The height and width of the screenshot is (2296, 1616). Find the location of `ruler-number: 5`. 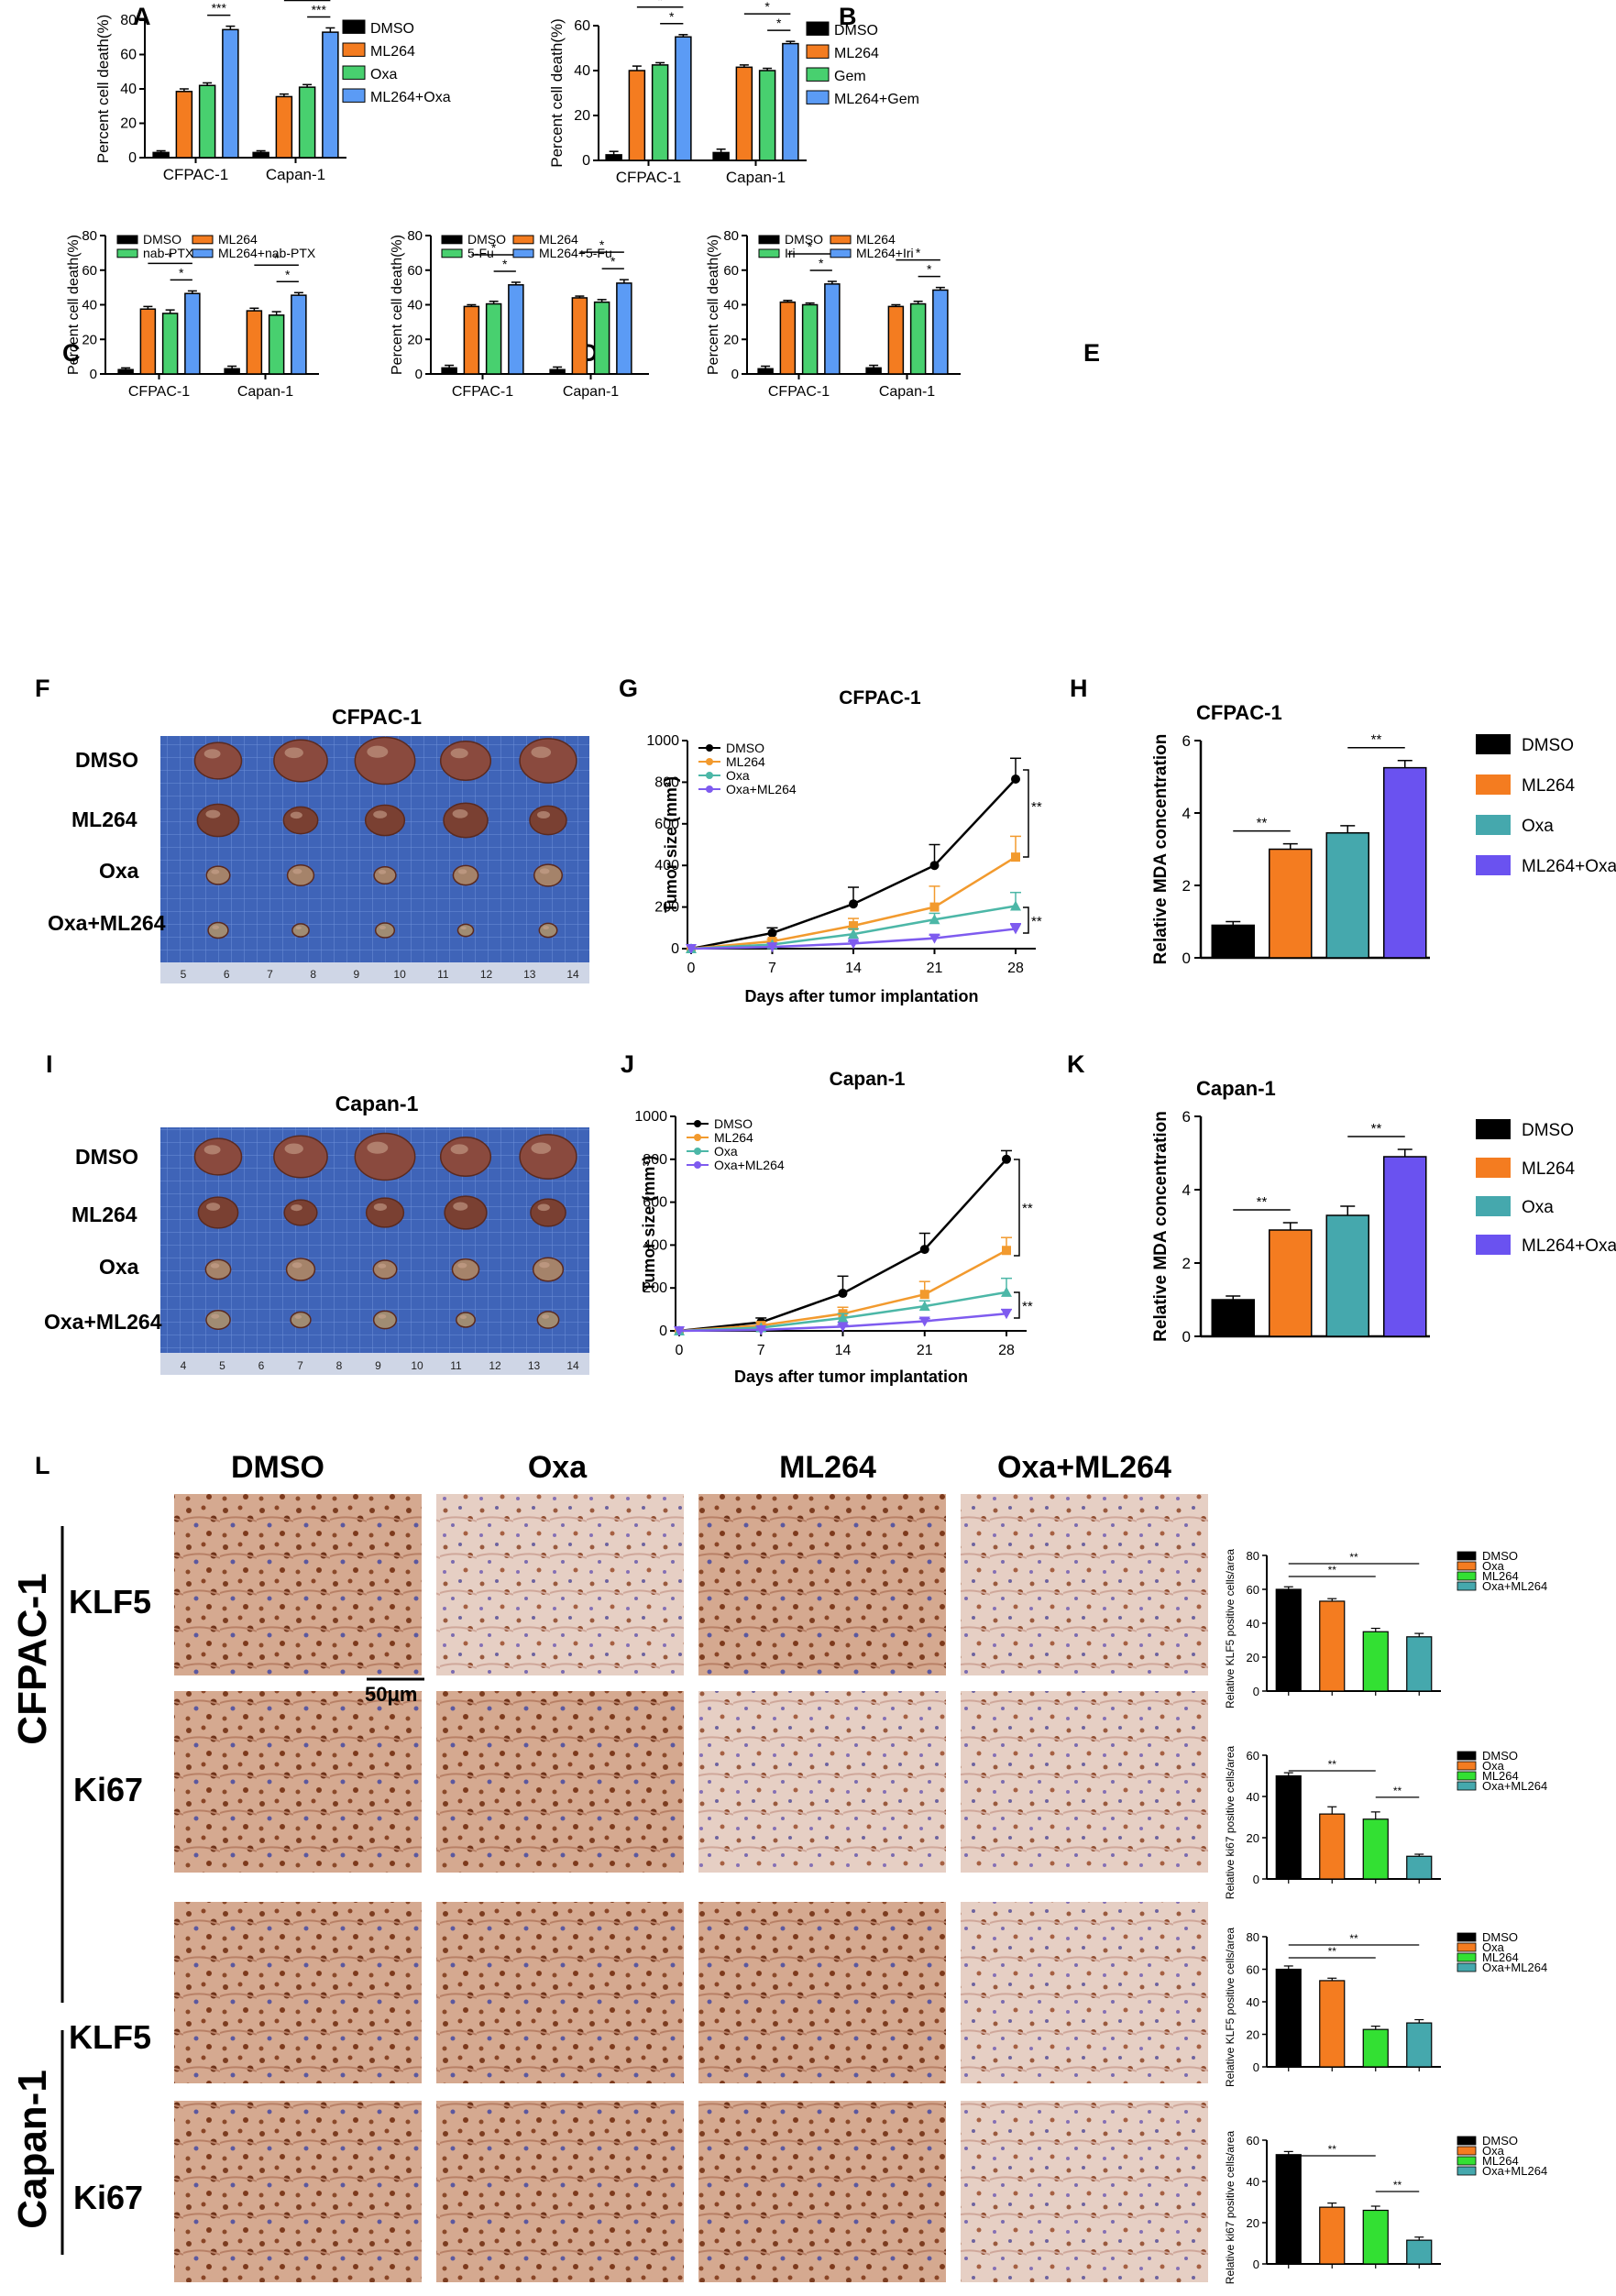

ruler-number: 5 is located at coordinates (222, 1365).